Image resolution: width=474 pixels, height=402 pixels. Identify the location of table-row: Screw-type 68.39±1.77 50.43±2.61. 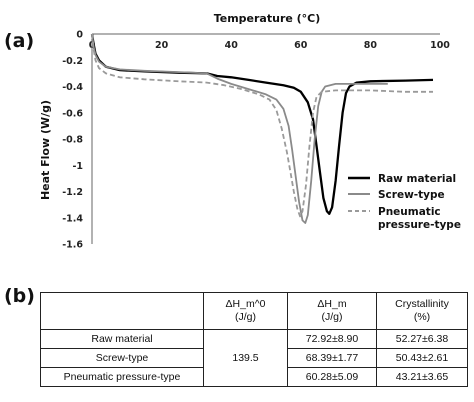
(254, 358).